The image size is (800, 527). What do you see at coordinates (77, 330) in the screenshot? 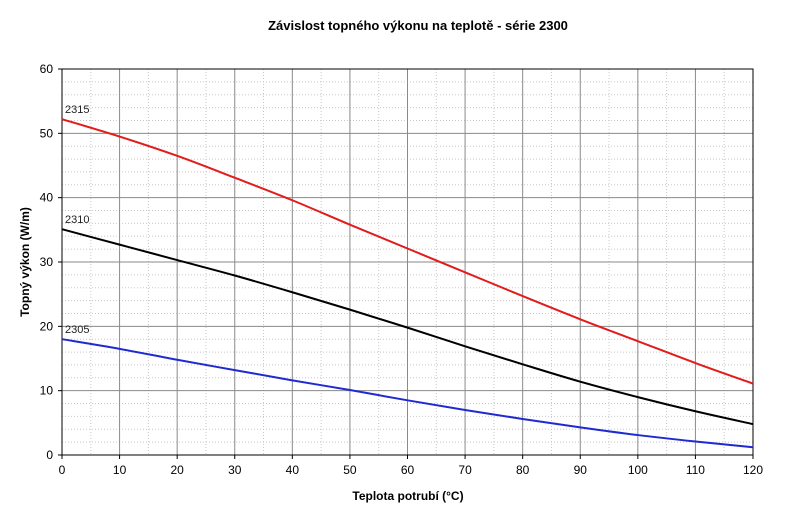
I see `series-label-2305: 2305` at bounding box center [77, 330].